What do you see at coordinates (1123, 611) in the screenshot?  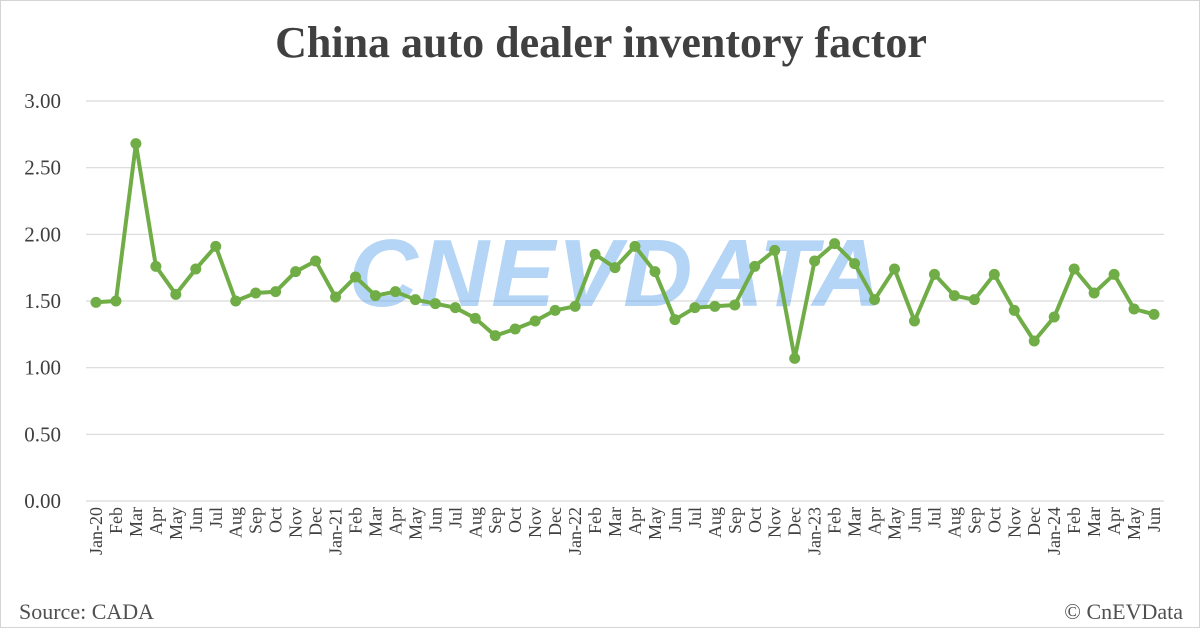 I see `copyright-note: © CnEVData` at bounding box center [1123, 611].